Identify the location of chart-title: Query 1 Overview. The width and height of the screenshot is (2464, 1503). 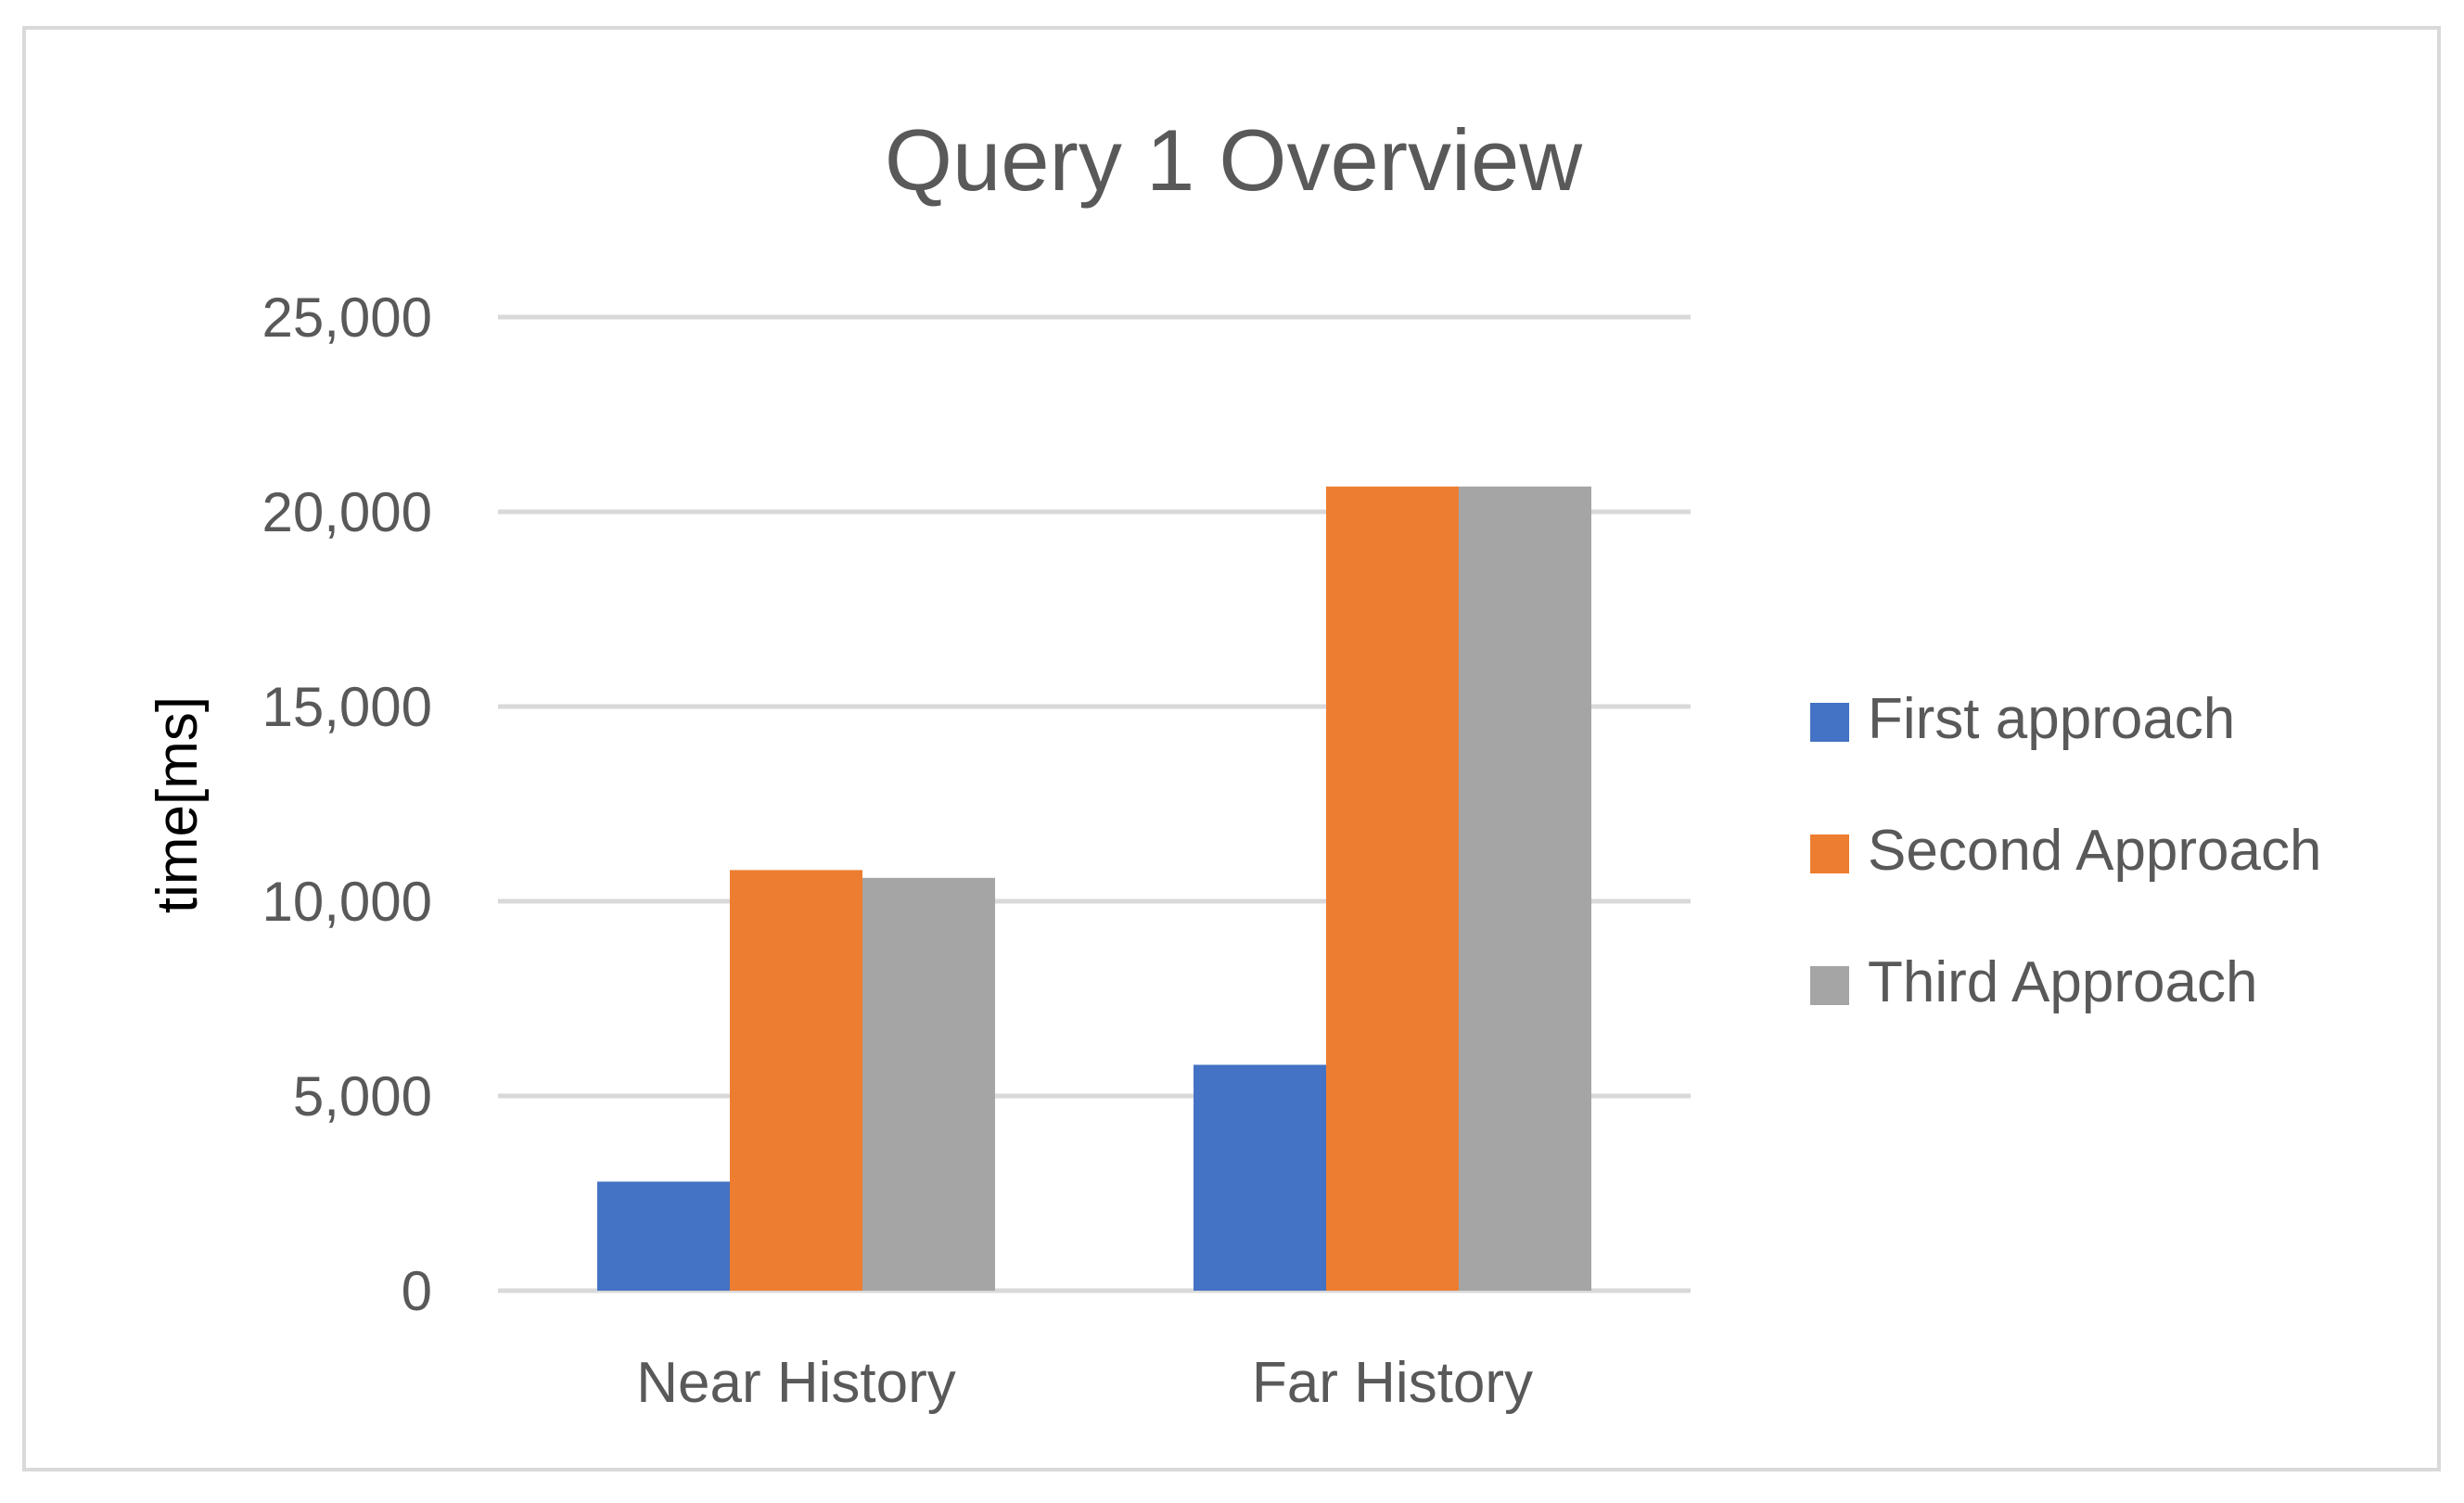
(1234, 160).